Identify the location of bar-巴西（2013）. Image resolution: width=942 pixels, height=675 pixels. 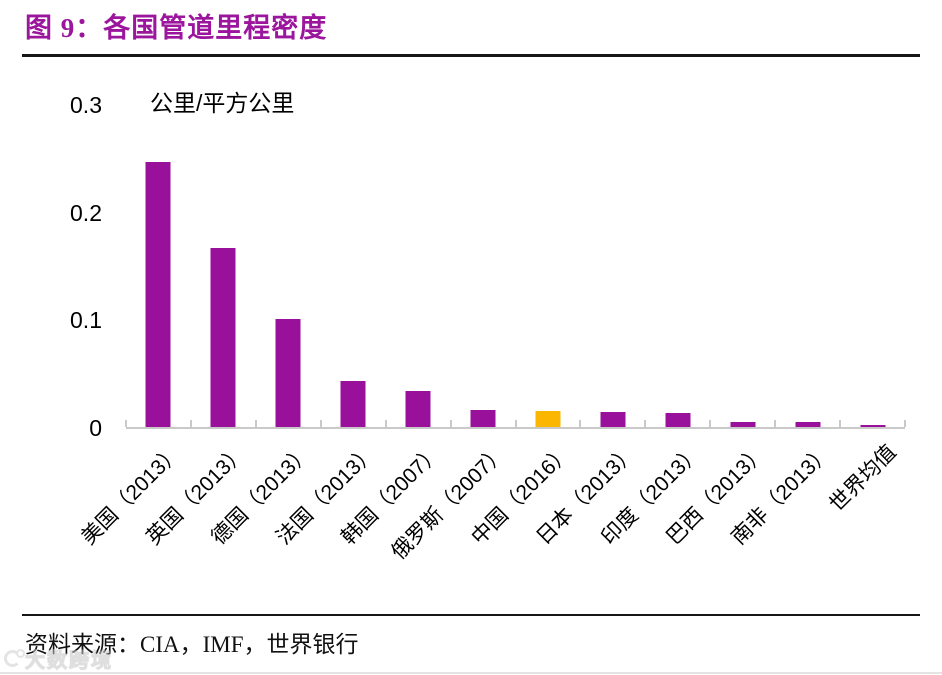
(743, 424).